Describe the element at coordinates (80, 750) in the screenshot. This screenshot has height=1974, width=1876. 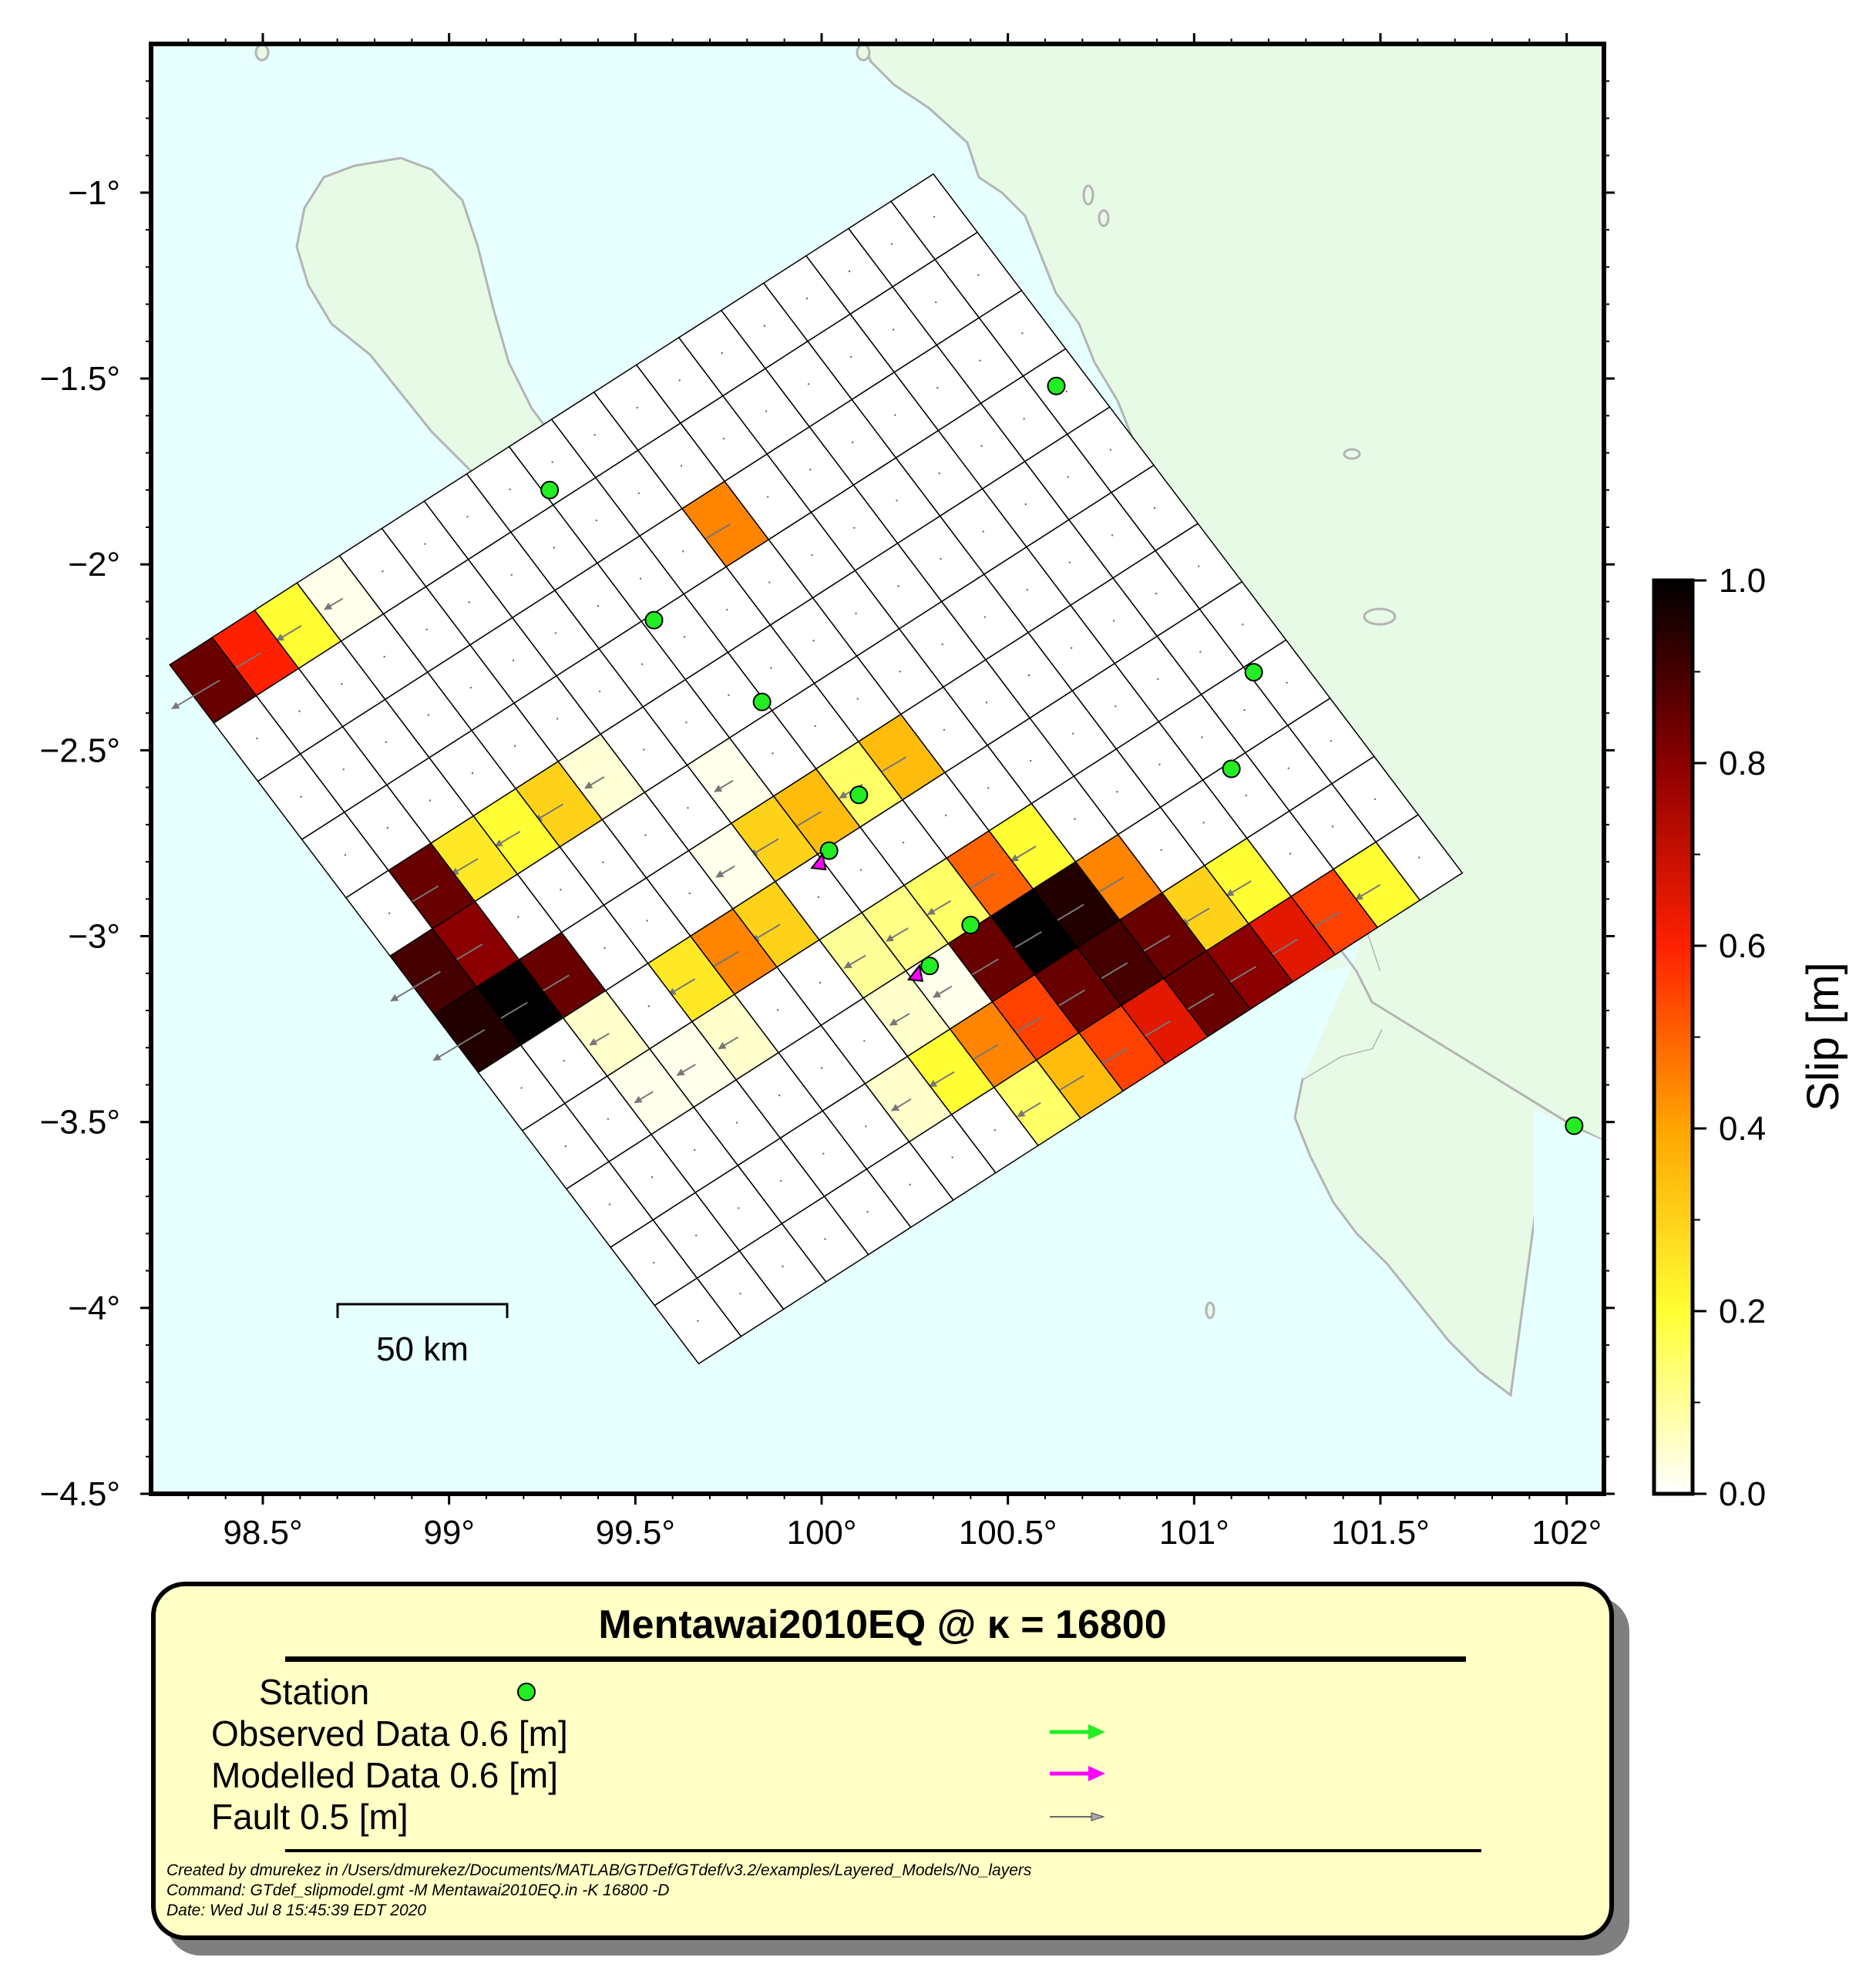
I see `y-tick-label: −2.5°` at that location.